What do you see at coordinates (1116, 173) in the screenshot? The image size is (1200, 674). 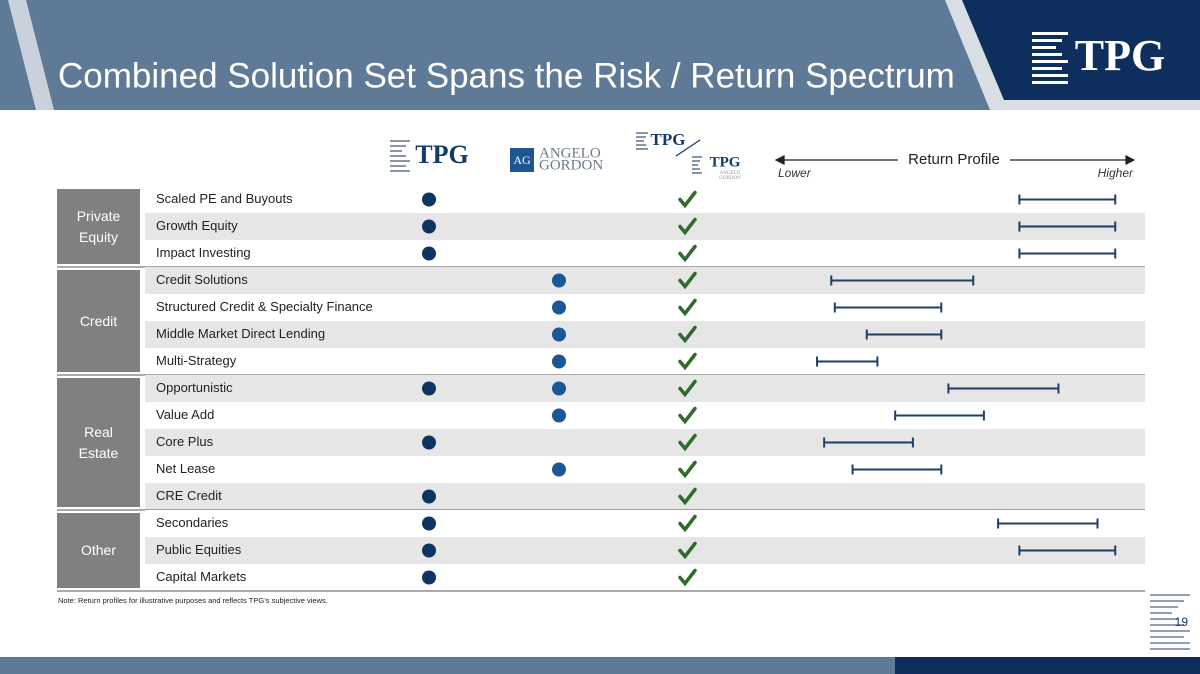 I see `return-high-label: Higher` at bounding box center [1116, 173].